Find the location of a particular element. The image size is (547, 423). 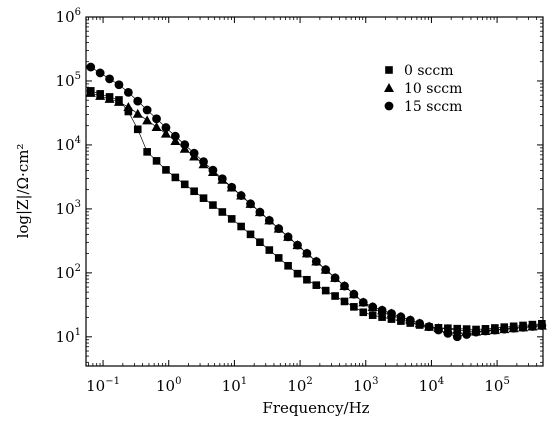

y-tick-label: 10⁵ is located at coordinates (68, 80).